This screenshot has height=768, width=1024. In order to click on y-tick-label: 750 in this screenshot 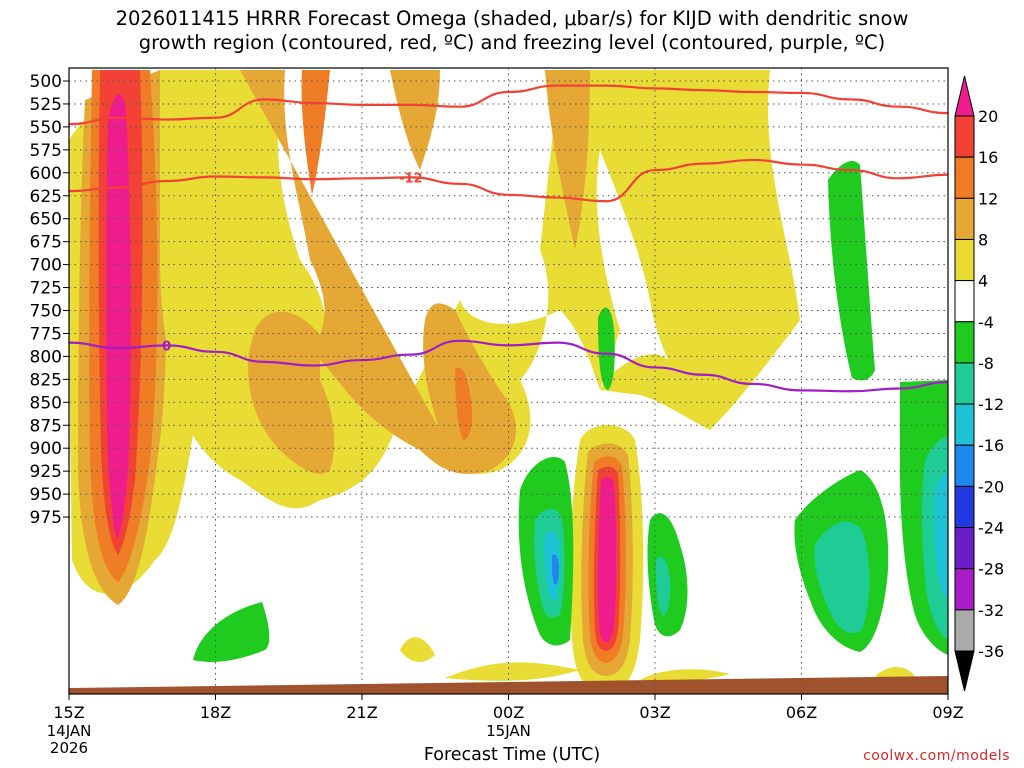, I will do `click(46, 312)`.